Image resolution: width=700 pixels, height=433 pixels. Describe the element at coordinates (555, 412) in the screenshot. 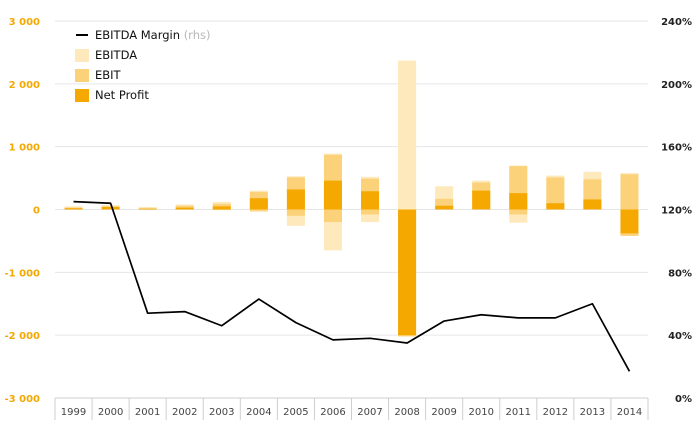

I see `x-tick-label: 2012` at that location.